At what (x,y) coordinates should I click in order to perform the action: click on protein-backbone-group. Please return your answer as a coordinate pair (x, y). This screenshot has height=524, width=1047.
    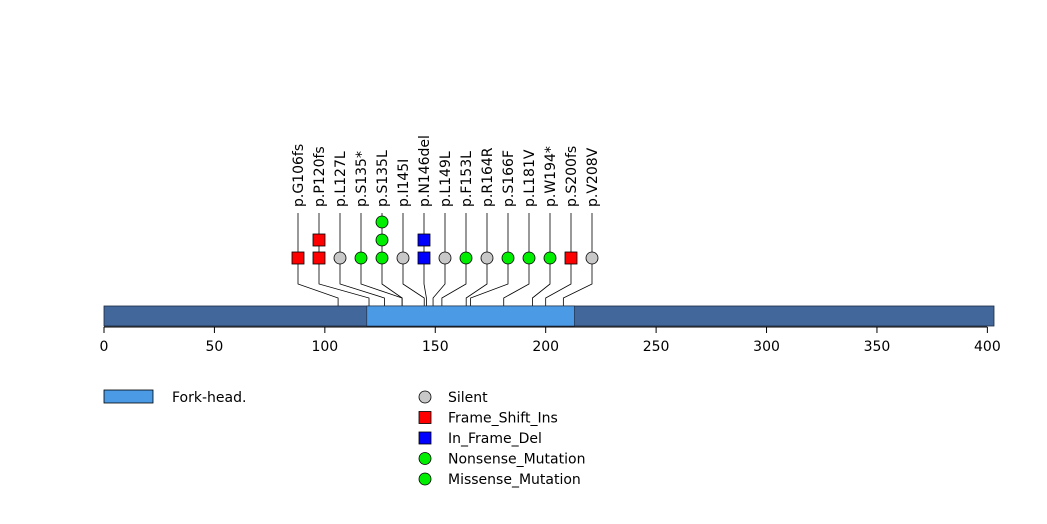
    Looking at the image, I should click on (549, 316).